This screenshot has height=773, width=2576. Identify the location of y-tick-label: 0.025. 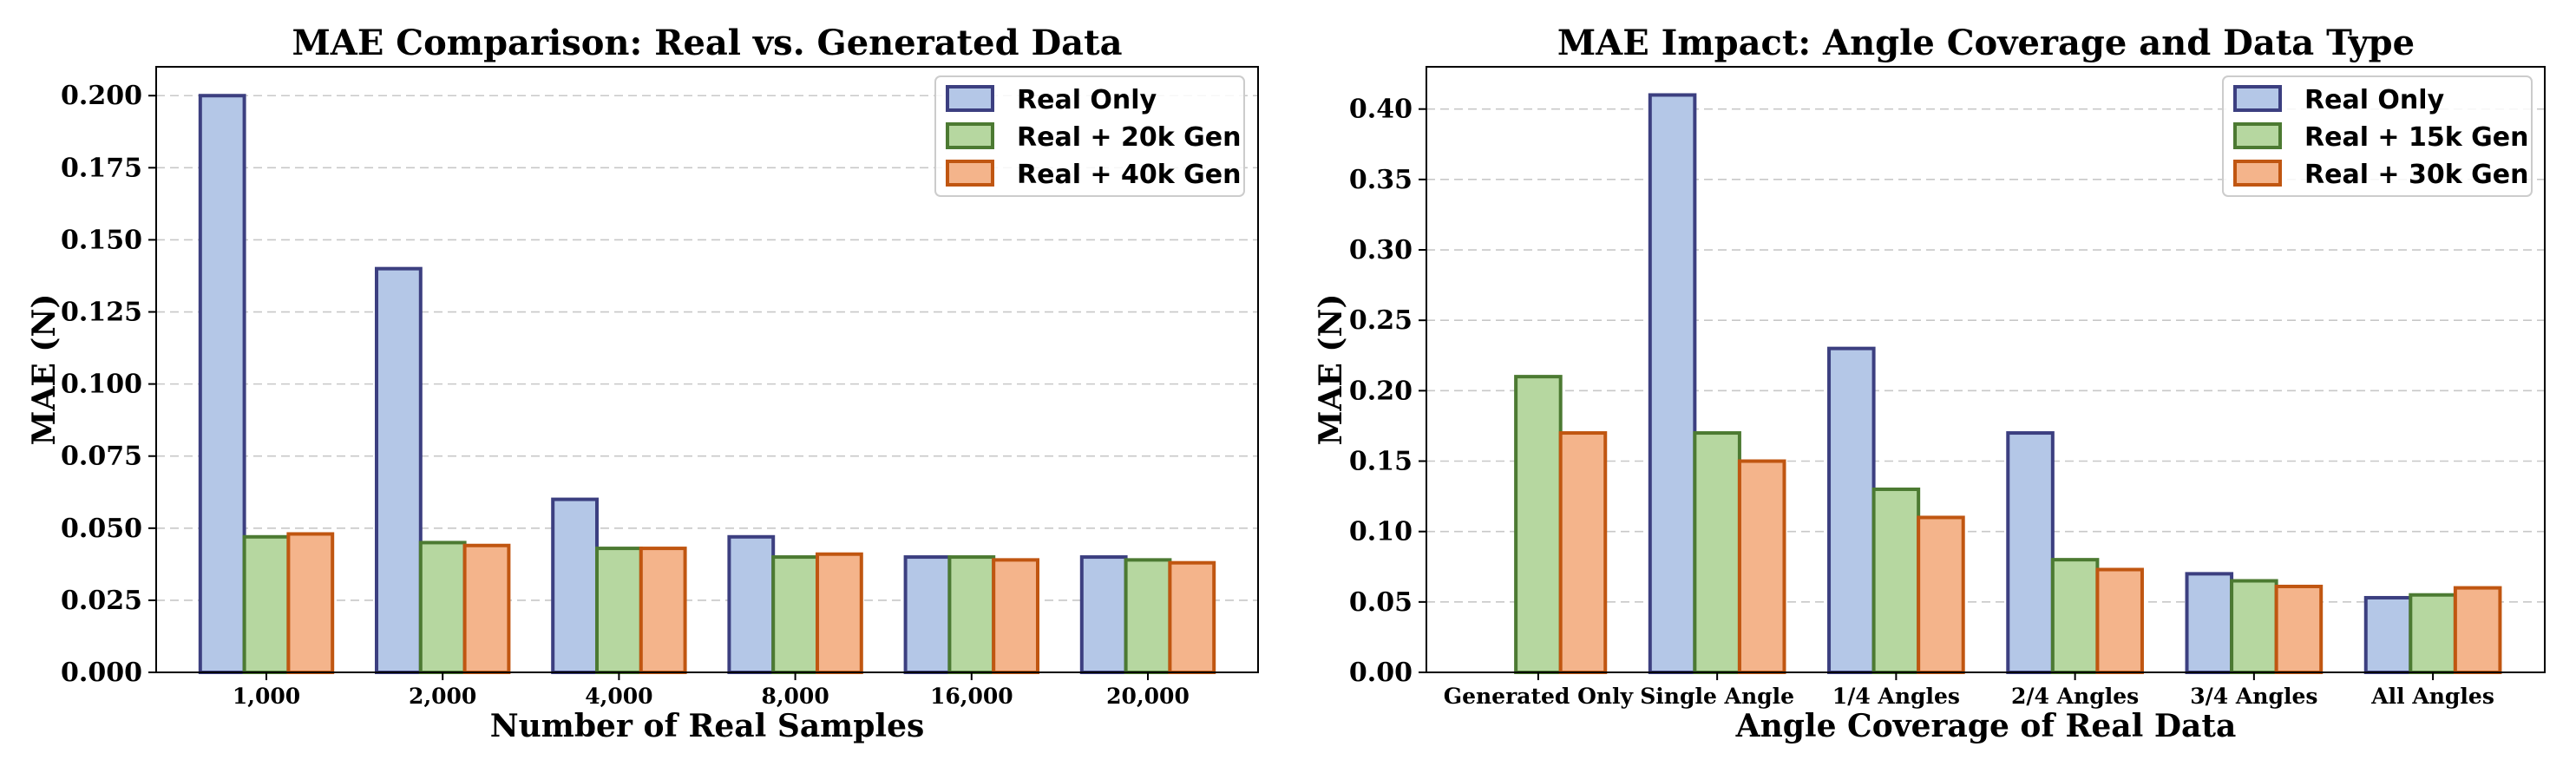
(101, 601).